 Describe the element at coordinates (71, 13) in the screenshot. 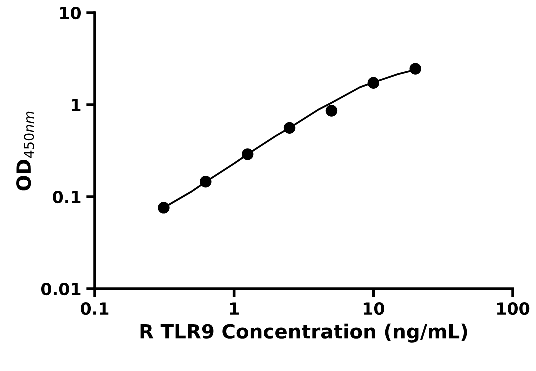

I see `y-tick-label: 10` at that location.